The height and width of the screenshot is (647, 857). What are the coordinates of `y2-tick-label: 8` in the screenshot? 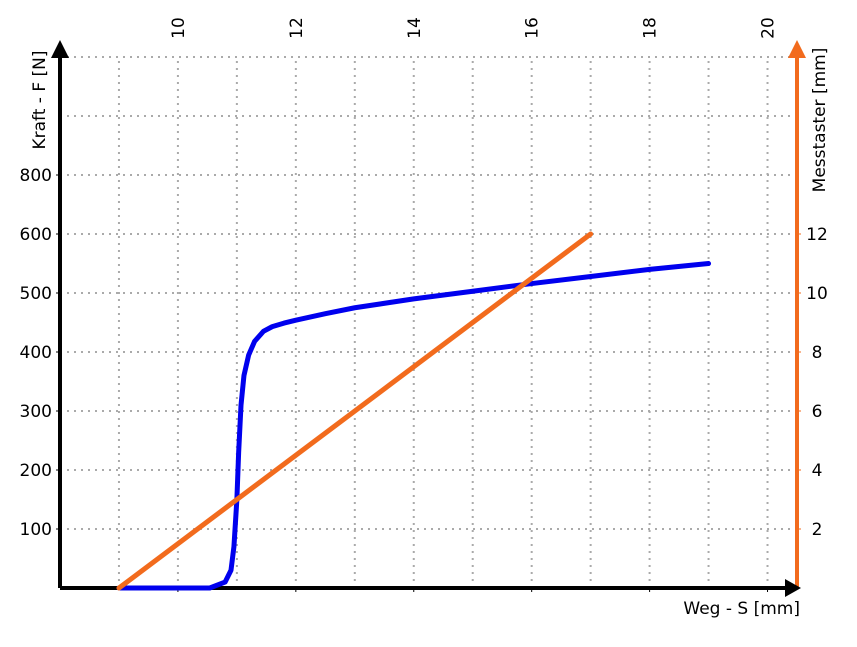 It's located at (817, 353).